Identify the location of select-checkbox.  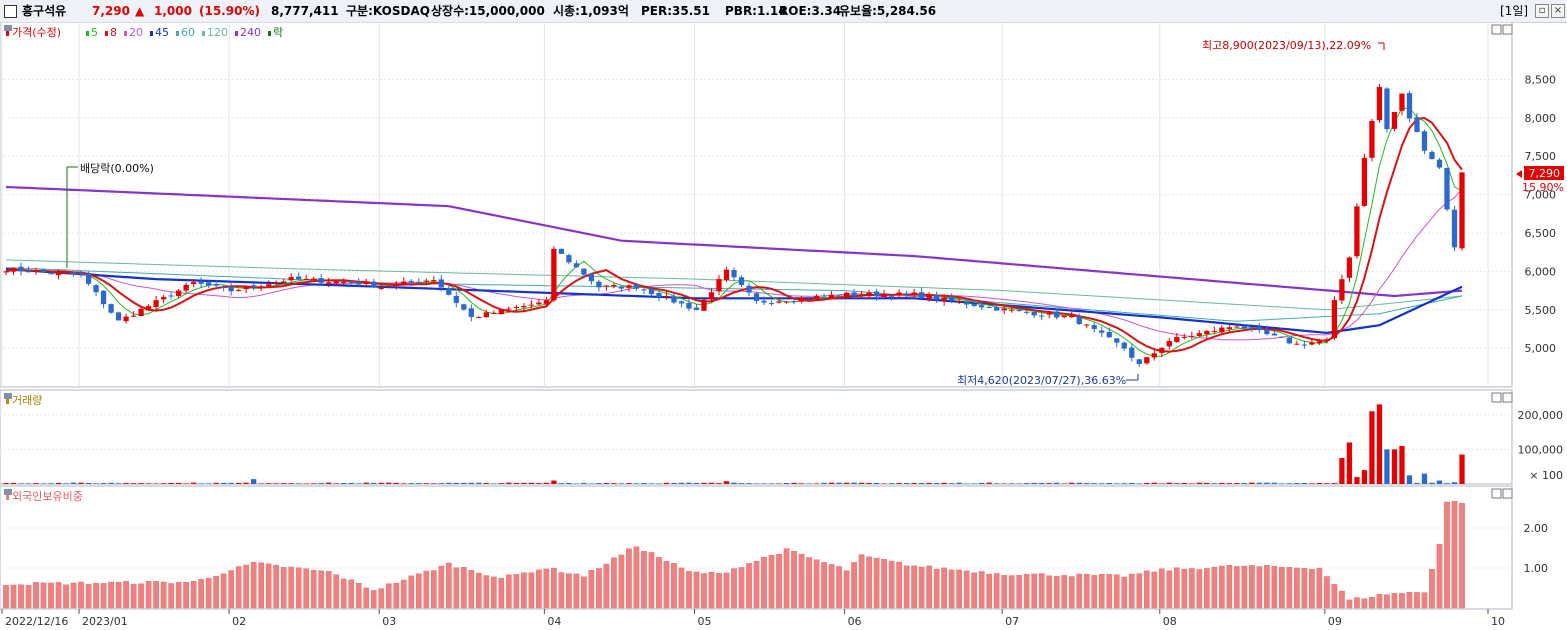
(10, 11).